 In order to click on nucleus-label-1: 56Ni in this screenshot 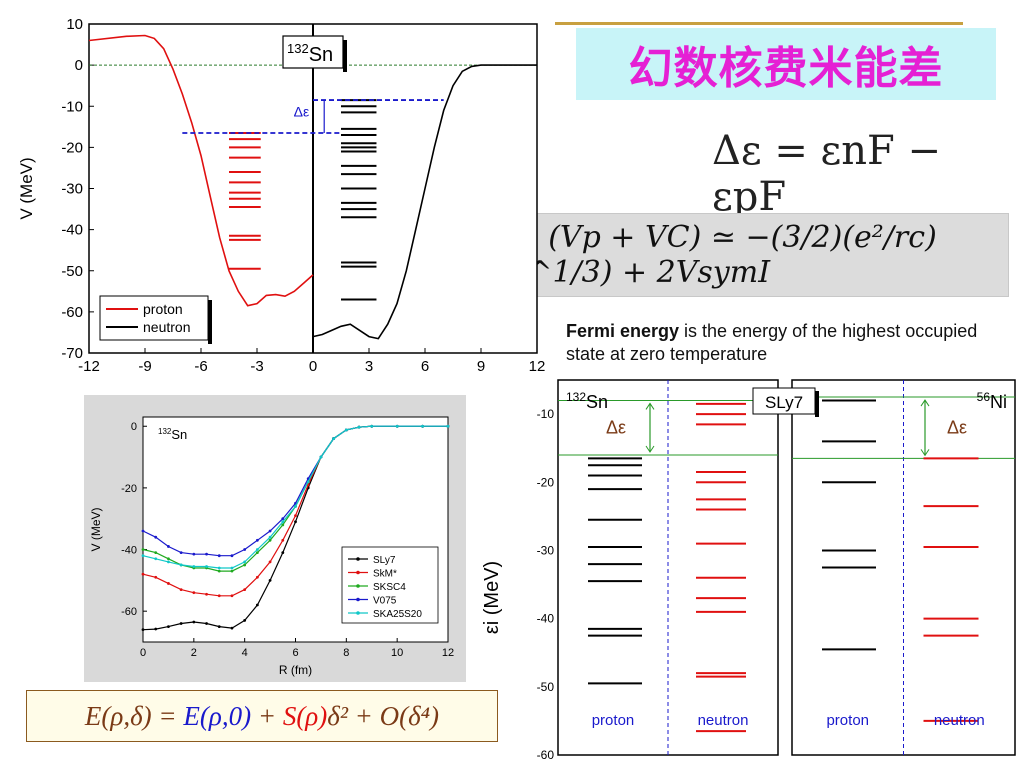, I will do `click(992, 401)`.